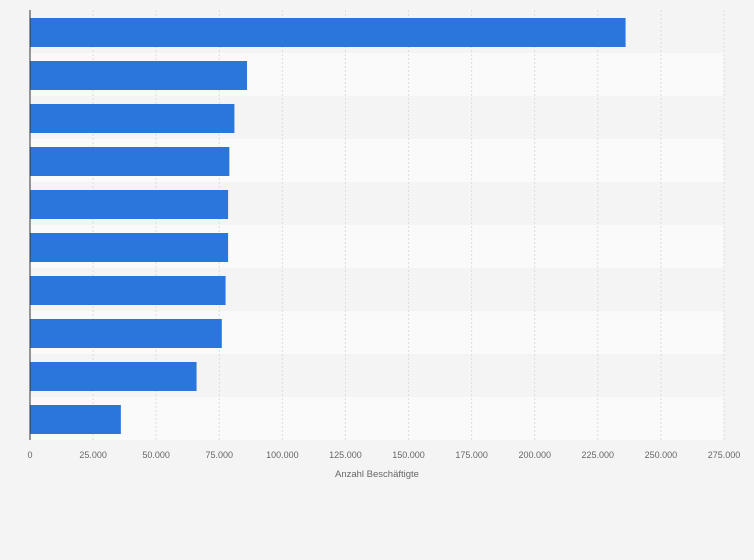 The height and width of the screenshot is (560, 754). I want to click on x-tick-label: 75.000, so click(220, 455).